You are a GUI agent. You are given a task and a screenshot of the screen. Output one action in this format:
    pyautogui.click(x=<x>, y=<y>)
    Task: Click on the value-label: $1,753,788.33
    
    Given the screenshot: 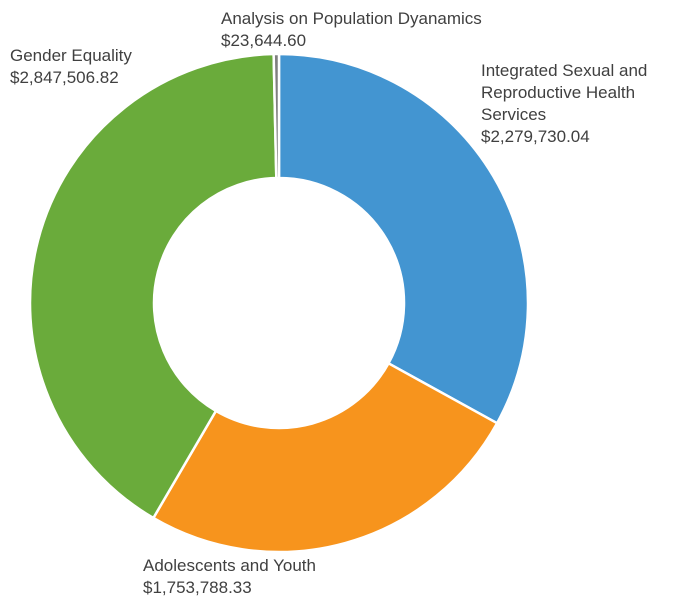 What is the action you would take?
    pyautogui.click(x=197, y=587)
    